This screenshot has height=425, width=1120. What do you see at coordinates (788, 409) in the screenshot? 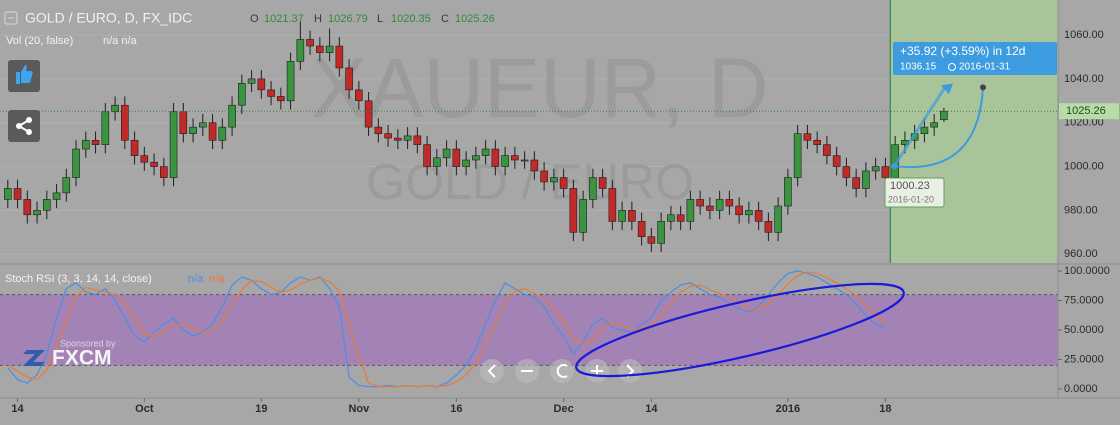
I see `x-tick-label: 2016` at bounding box center [788, 409].